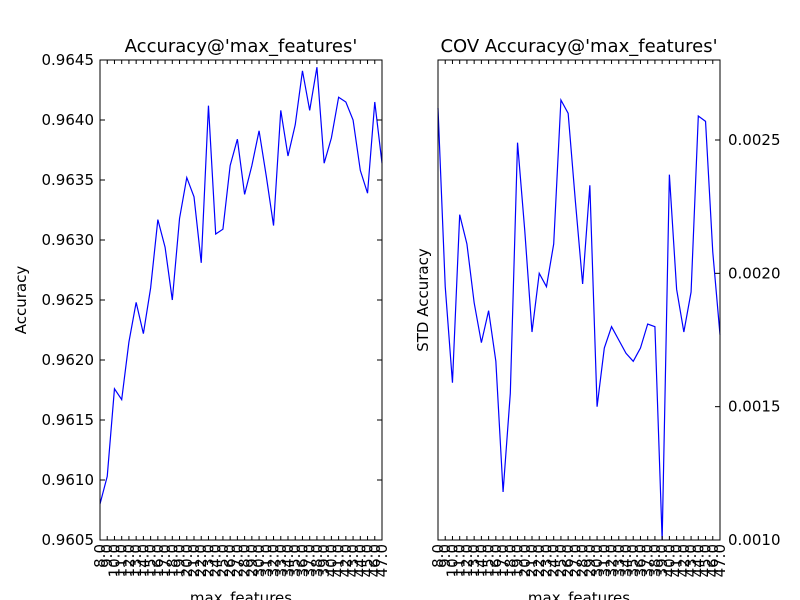 The image size is (800, 600). What do you see at coordinates (68, 180) in the screenshot?
I see `left-y-tick-label: 0.9635` at bounding box center [68, 180].